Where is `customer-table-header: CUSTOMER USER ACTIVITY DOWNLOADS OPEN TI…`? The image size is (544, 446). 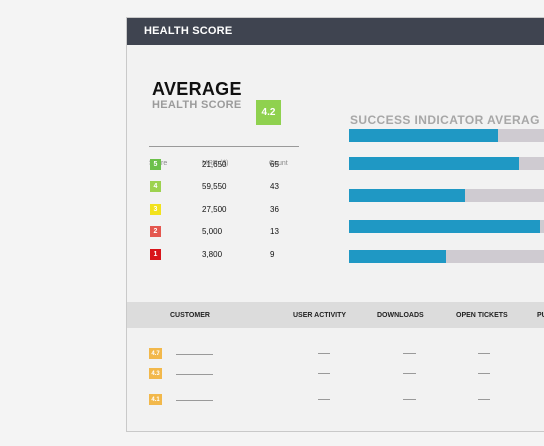 customer-table-header: CUSTOMER USER ACTIVITY DOWNLOADS OPEN TI… is located at coordinates (335, 315).